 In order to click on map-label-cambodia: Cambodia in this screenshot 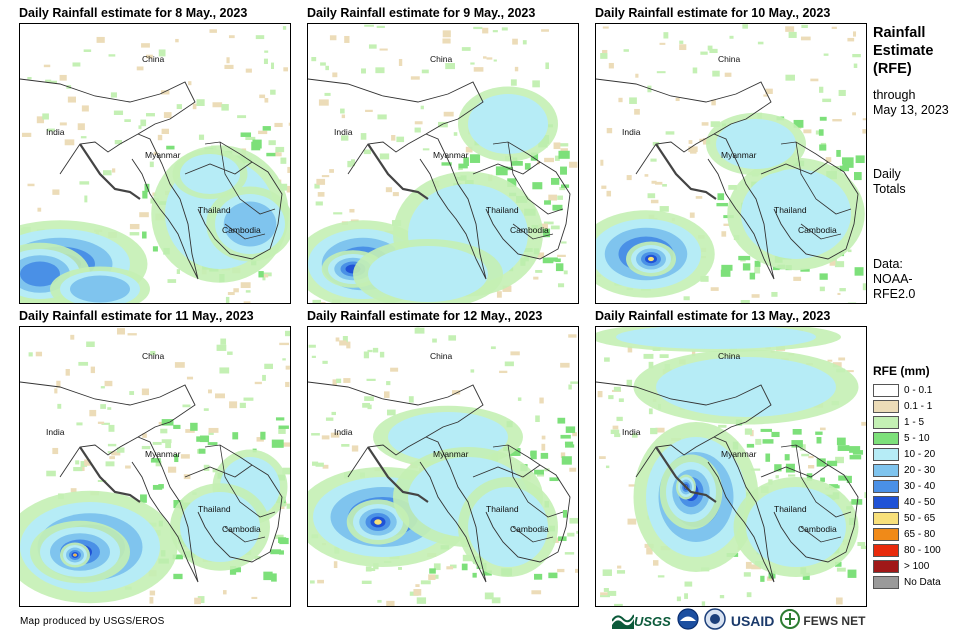, I will do `click(817, 529)`.